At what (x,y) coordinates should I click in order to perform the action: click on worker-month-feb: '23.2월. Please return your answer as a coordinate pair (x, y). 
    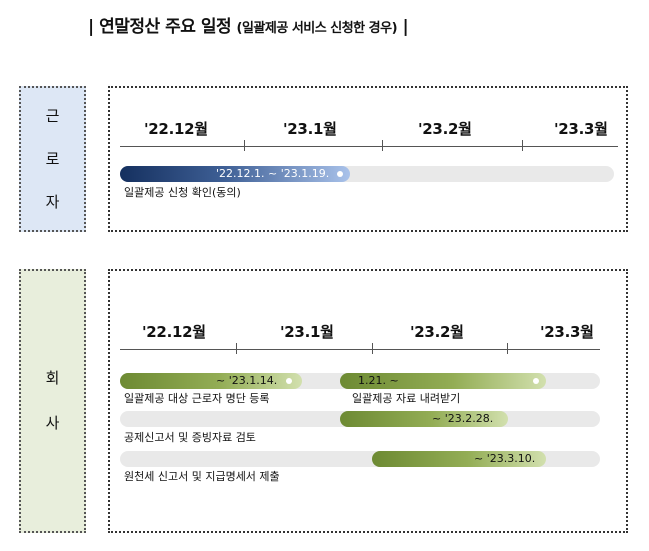
    Looking at the image, I should click on (445, 129).